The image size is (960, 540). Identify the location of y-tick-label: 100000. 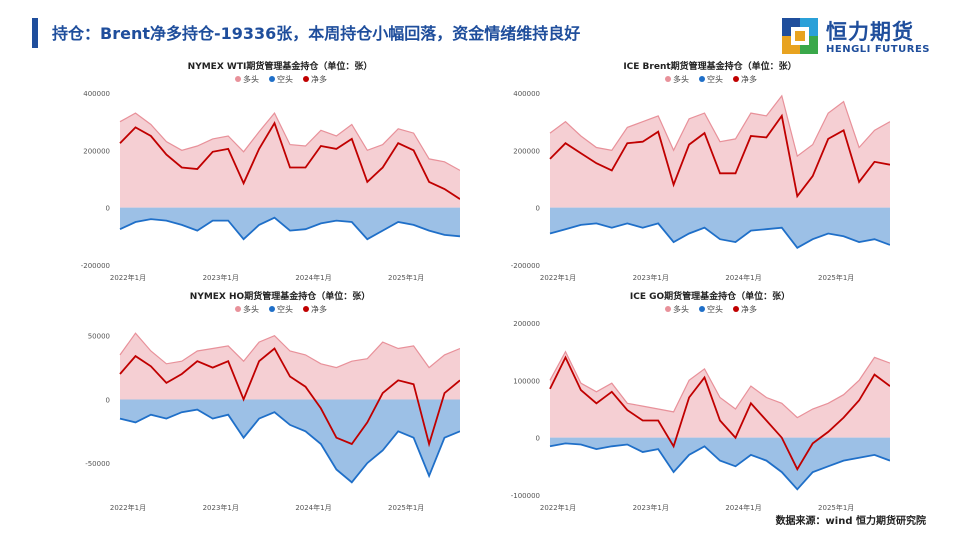
(526, 381).